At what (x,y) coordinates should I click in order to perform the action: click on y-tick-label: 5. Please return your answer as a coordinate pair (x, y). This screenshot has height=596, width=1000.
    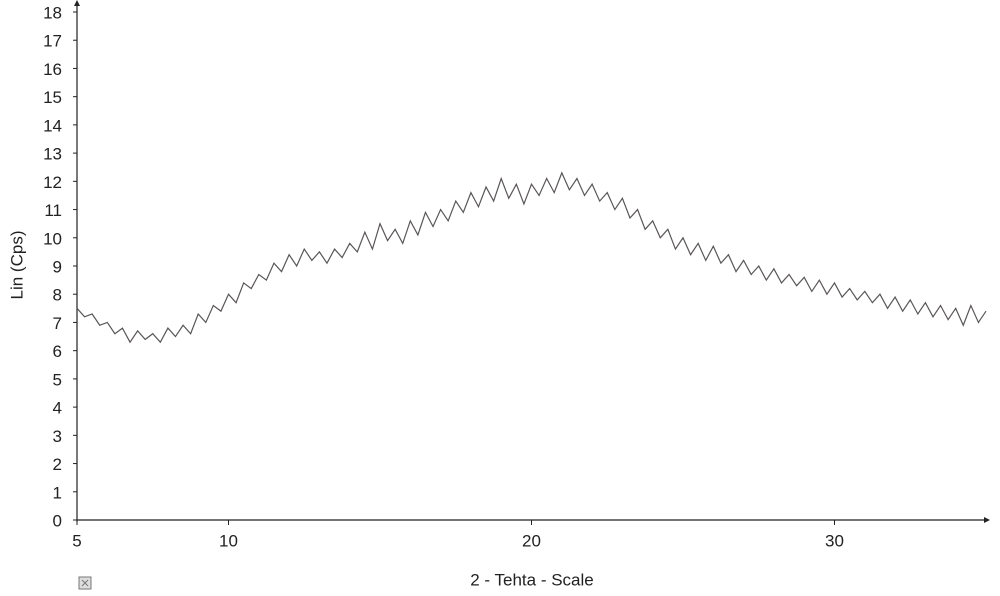
    Looking at the image, I should click on (57, 379).